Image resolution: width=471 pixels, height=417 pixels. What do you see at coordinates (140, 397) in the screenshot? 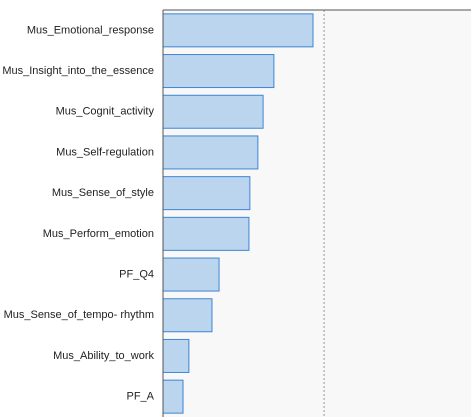
I see `y-tick-label: PF_A` at bounding box center [140, 397].